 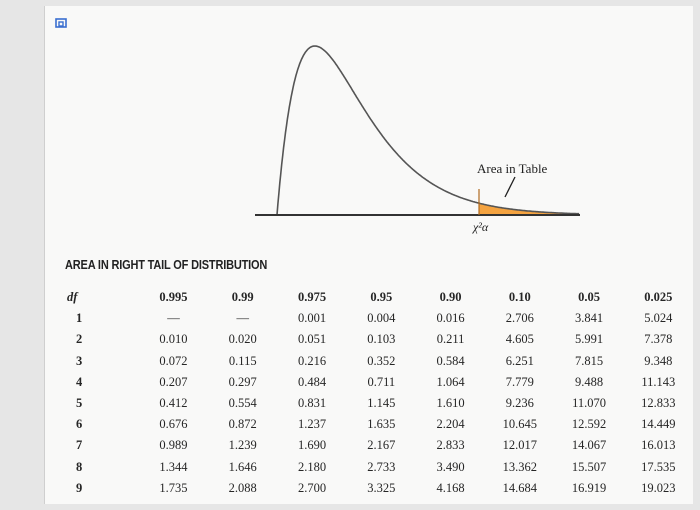 What do you see at coordinates (79, 339) in the screenshot?
I see `df-cell: 2` at bounding box center [79, 339].